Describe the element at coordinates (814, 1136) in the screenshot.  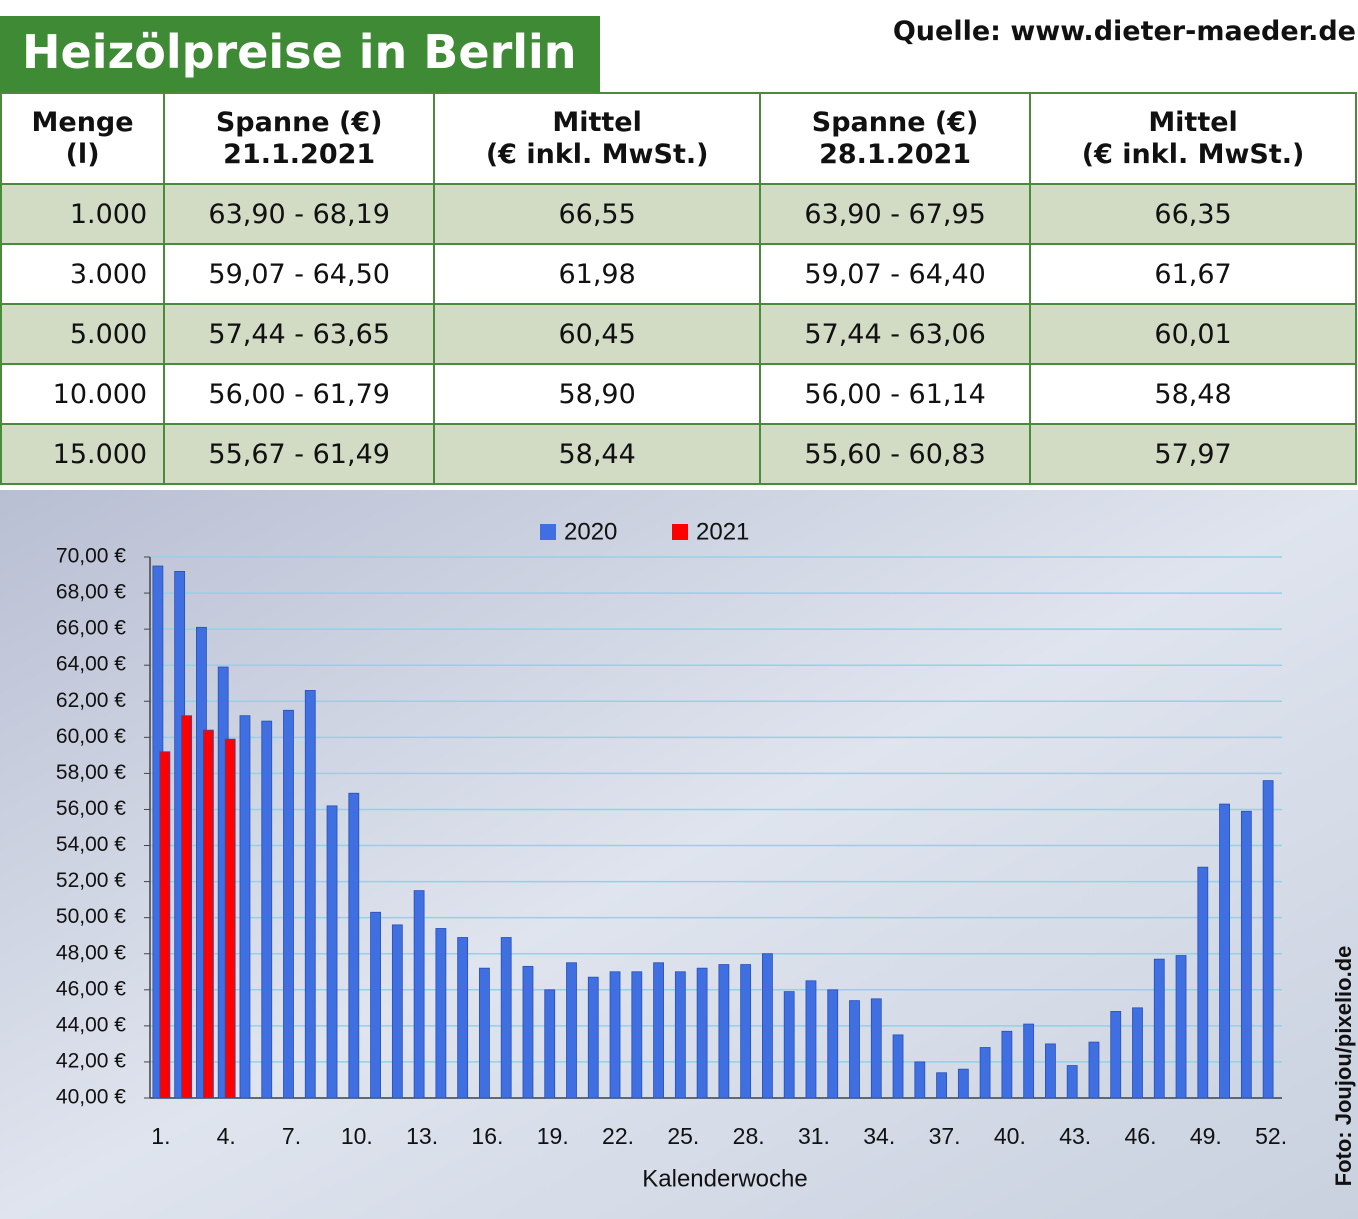
I see `x-tick-label: 31.` at that location.